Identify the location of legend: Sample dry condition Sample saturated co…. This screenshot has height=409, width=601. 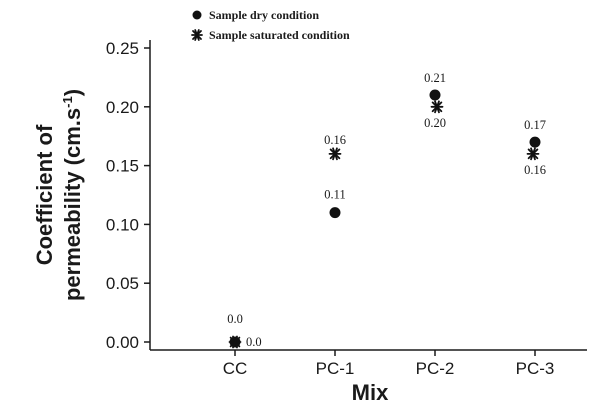
(270, 25).